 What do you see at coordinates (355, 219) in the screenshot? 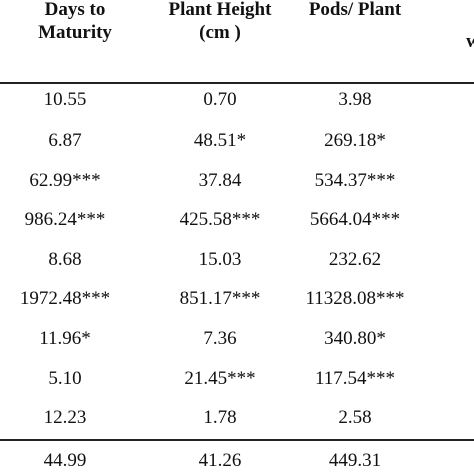
I see `table-cell: 5664.04***` at bounding box center [355, 219].